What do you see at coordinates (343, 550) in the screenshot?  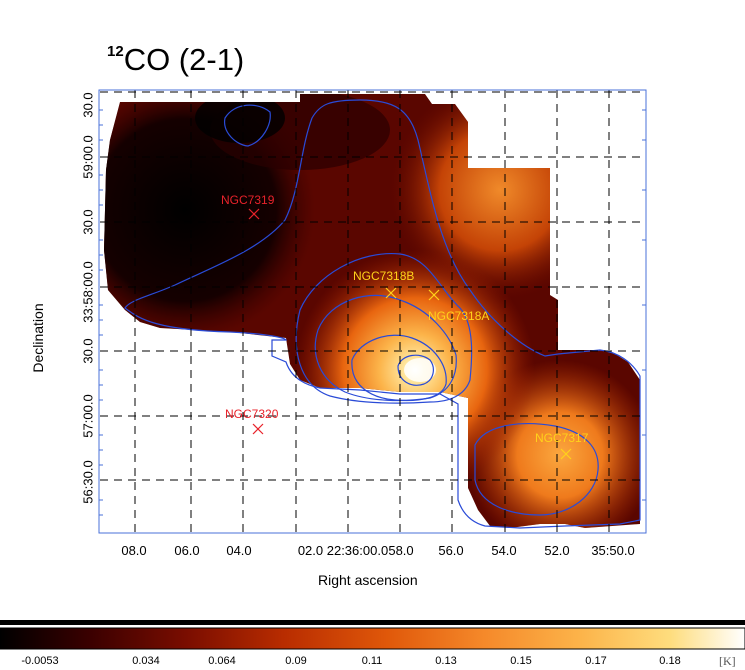 I see `x-tick-label: 02.0 22:36:00.0` at bounding box center [343, 550].